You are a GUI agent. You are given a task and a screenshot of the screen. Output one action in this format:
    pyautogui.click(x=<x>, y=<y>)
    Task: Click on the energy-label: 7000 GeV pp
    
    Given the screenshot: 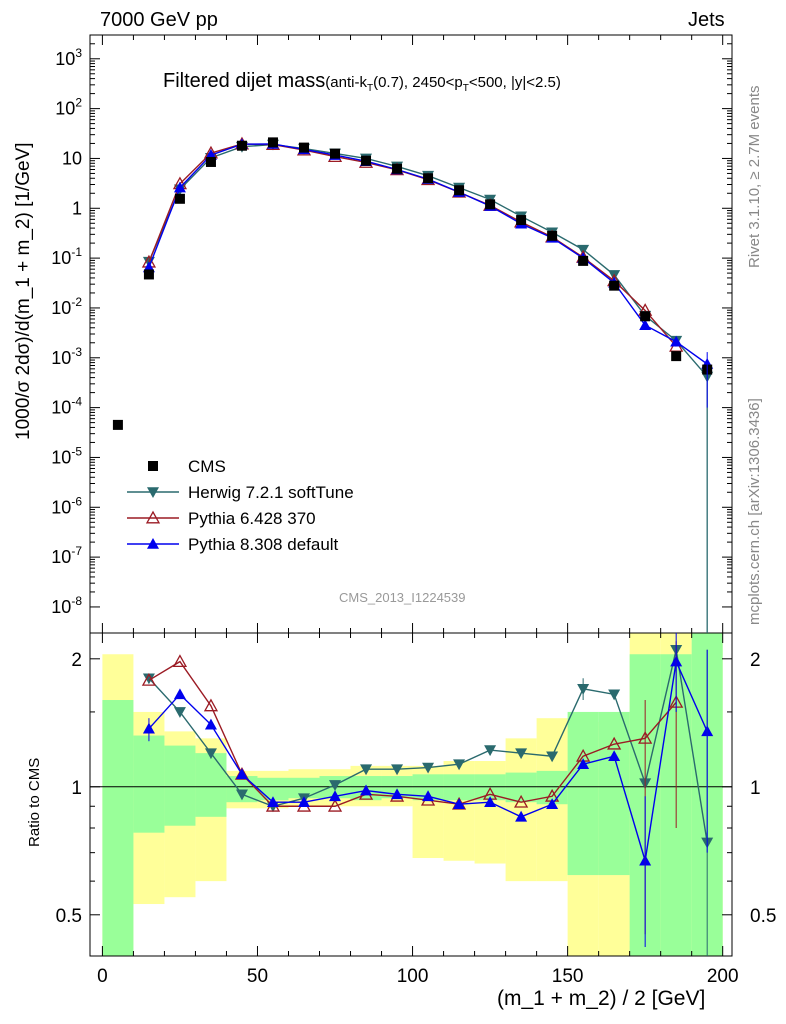 What is the action you would take?
    pyautogui.click(x=159, y=20)
    